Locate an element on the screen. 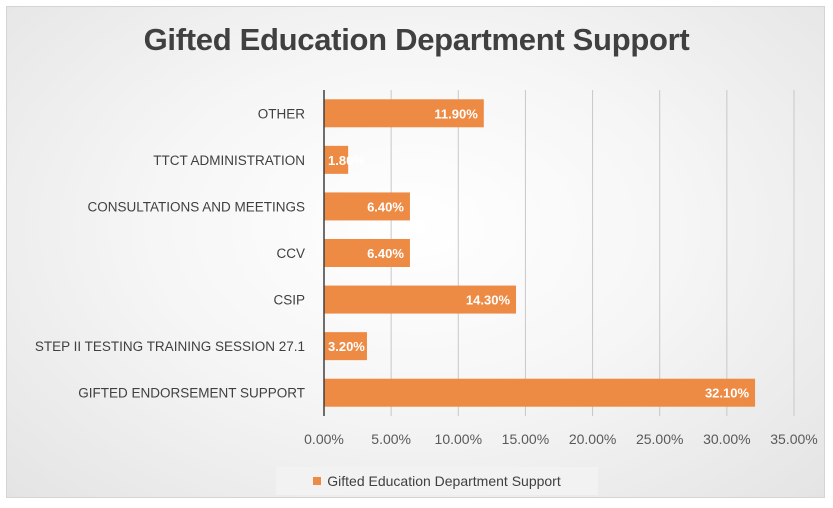 The width and height of the screenshot is (833, 508). x-tick-label: 10.00% is located at coordinates (458, 439).